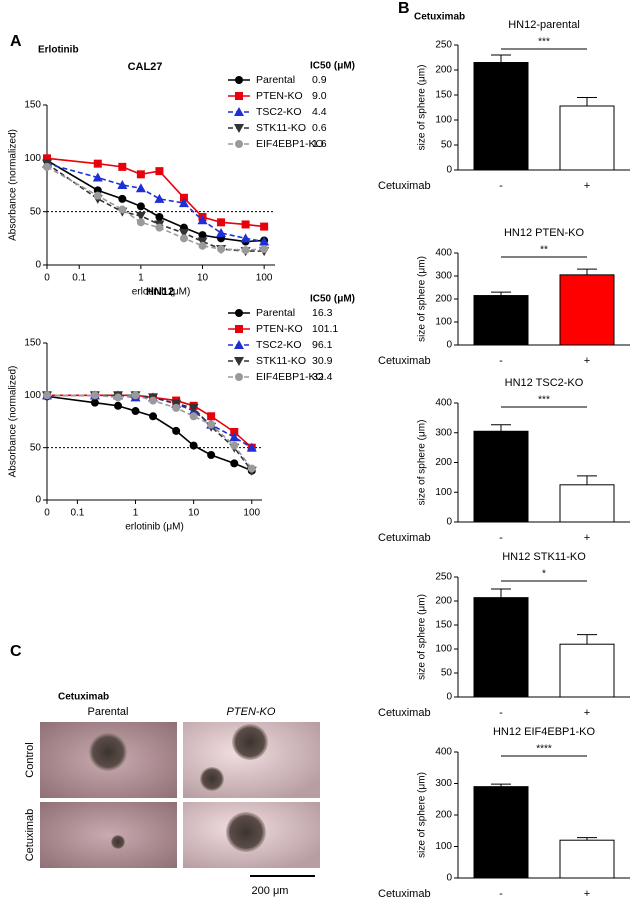  What do you see at coordinates (544, 732) in the screenshot?
I see `chart-title: HN12 EIF4EBP1-KO` at bounding box center [544, 732].